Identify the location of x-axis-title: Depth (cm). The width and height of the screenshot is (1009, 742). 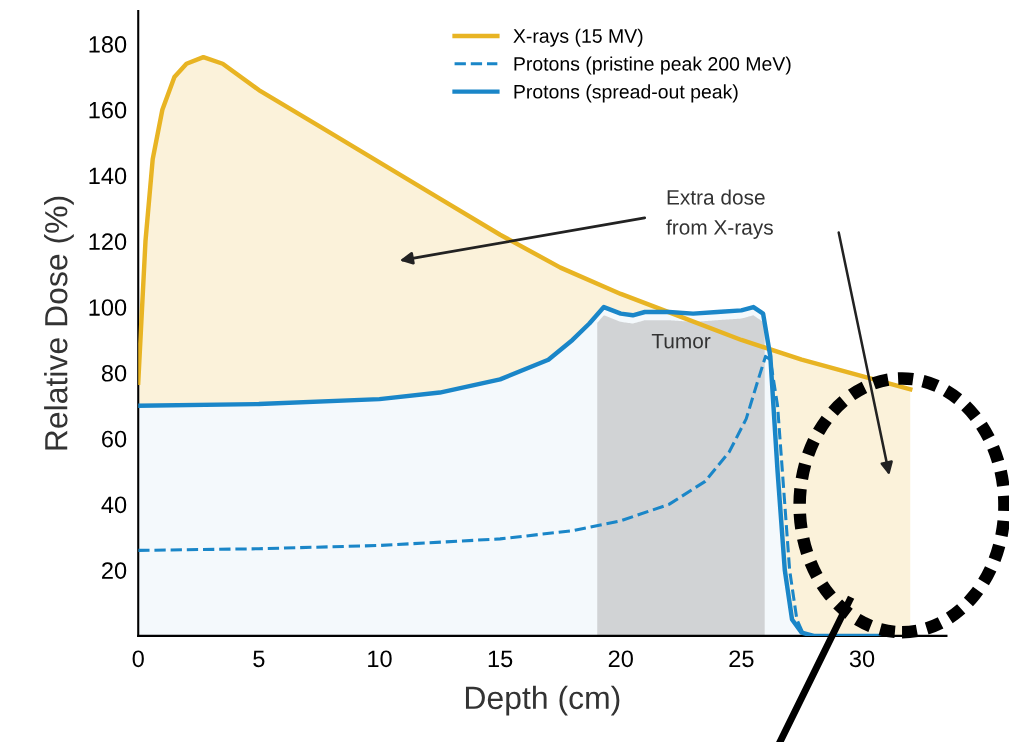
(542, 700).